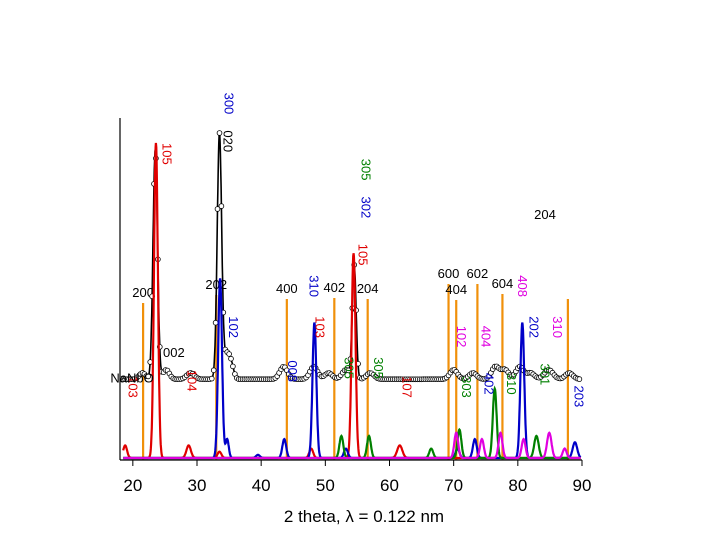  Describe the element at coordinates (191, 381) in the screenshot. I see `peak-annotation-10: 104` at that location.